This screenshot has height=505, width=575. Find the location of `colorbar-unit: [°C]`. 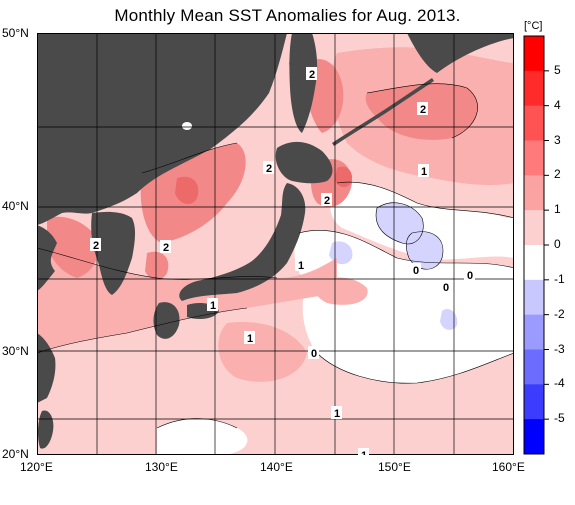

colorbar-unit: [°C] is located at coordinates (533, 26).